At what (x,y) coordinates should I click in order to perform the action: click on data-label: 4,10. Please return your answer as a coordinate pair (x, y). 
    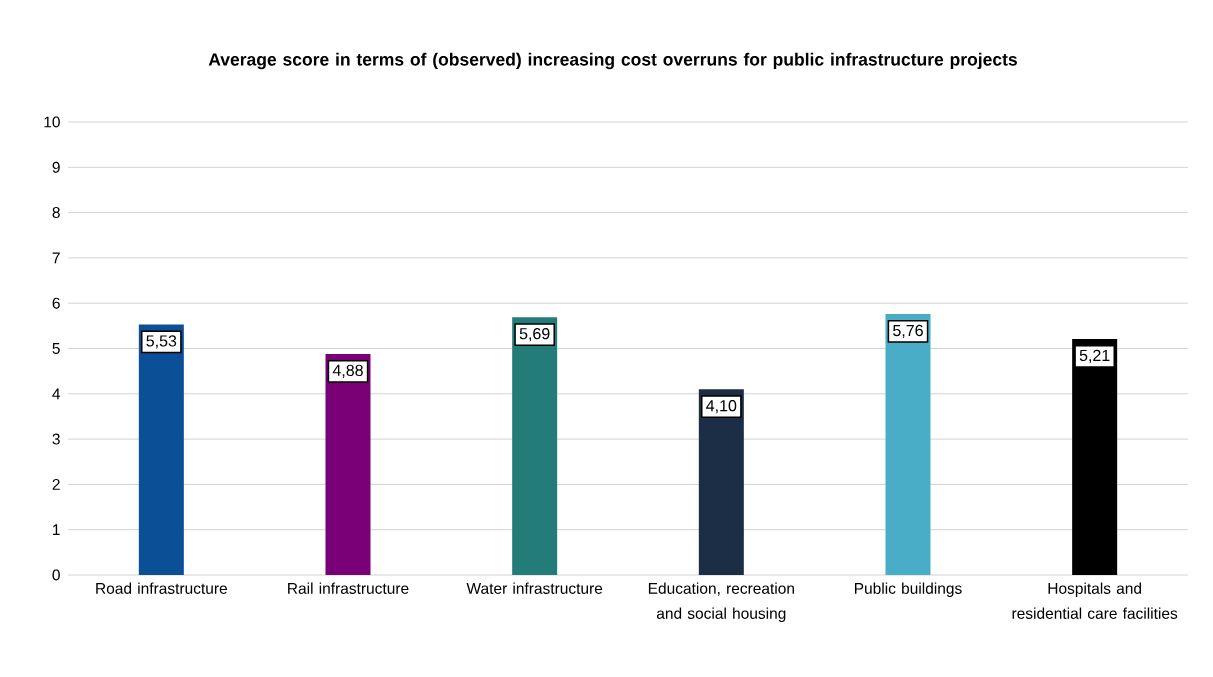
    Looking at the image, I should click on (721, 407).